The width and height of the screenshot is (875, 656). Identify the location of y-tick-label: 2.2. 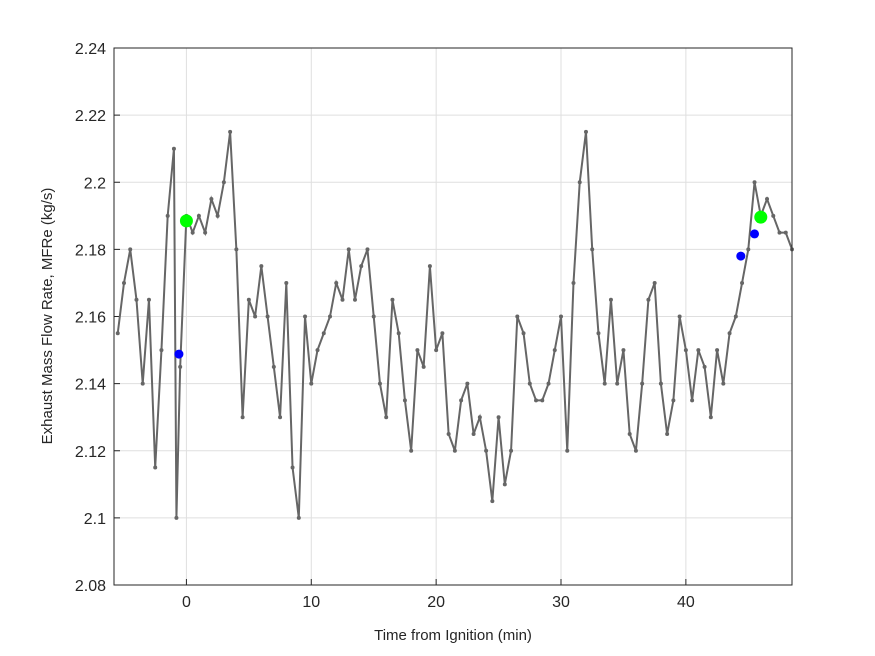
(95, 183).